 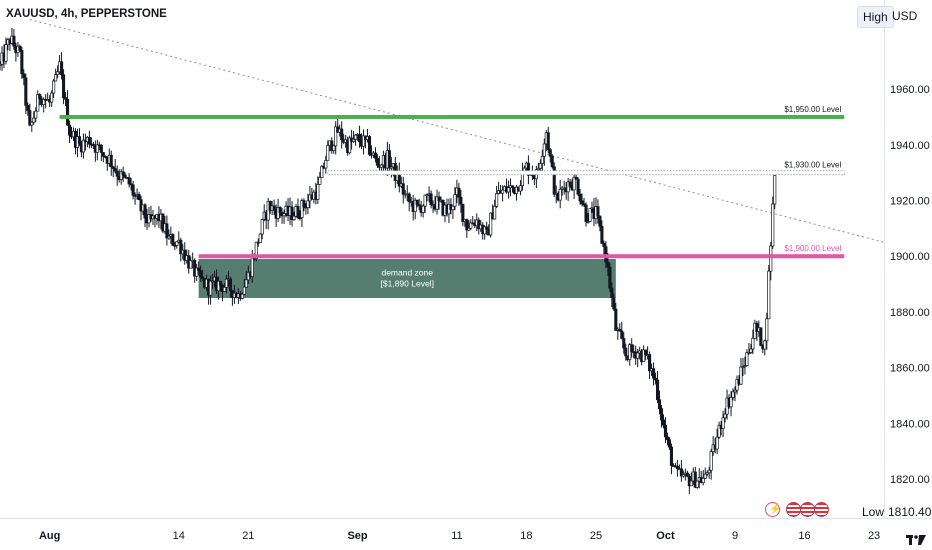 I want to click on demand-zone-box, so click(x=407, y=278).